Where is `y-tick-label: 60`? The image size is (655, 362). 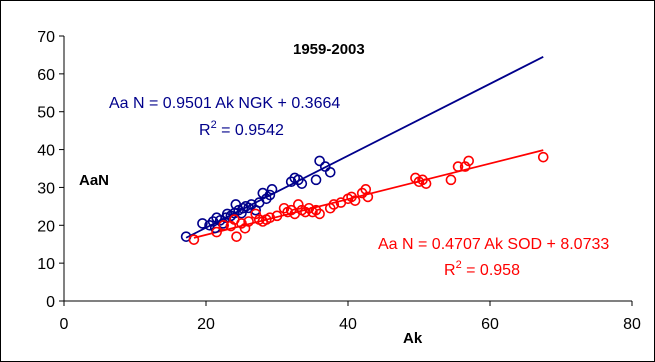
y-tick-label: 60 is located at coordinates (46, 75).